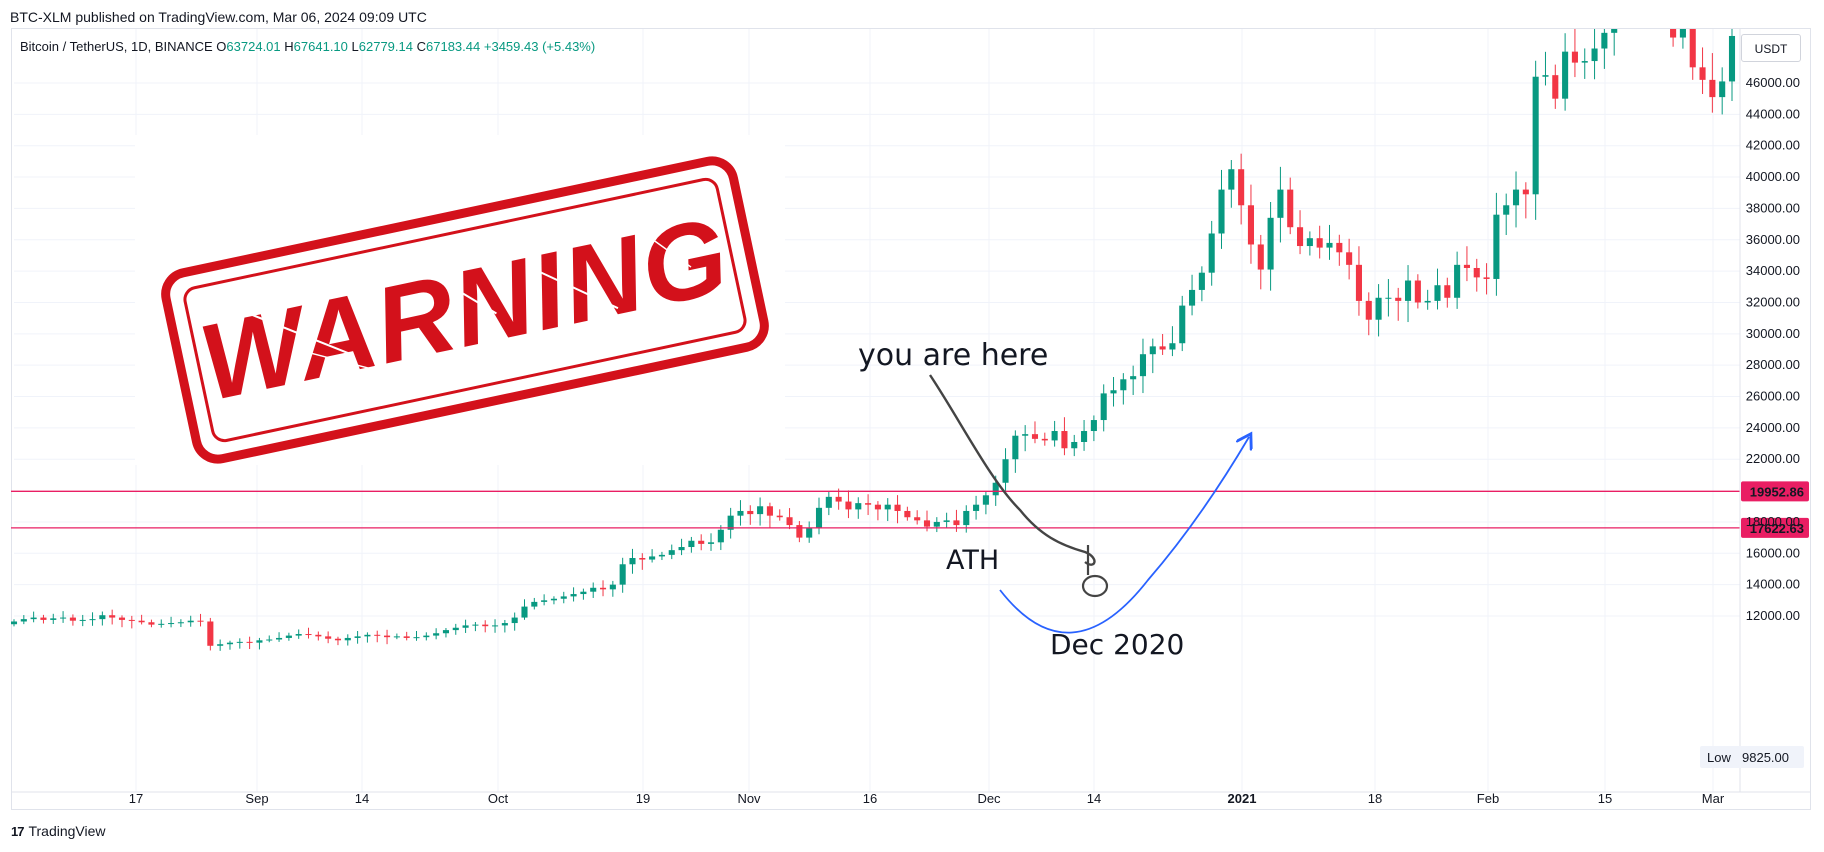 The image size is (1824, 852). Describe the element at coordinates (910, 798) in the screenshot. I see `time-axis: 17 Sep 14 Oct 19 Nov 16 Dec 14 2021 18 Feb 15 Mar` at that location.